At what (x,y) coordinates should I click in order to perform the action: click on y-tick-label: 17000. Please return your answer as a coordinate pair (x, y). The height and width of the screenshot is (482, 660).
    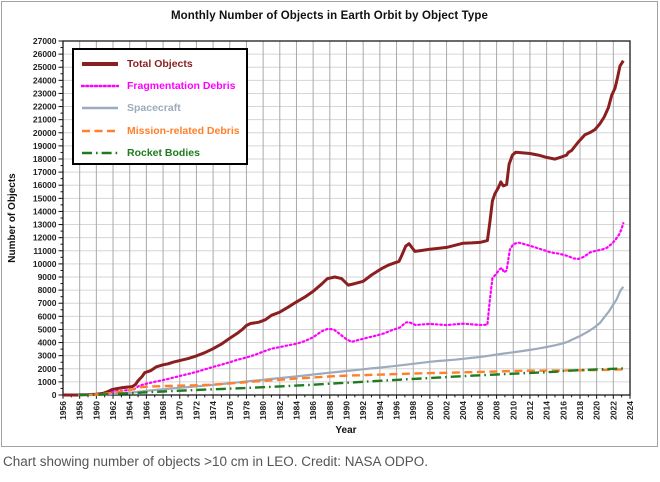
    Looking at the image, I should click on (45, 172).